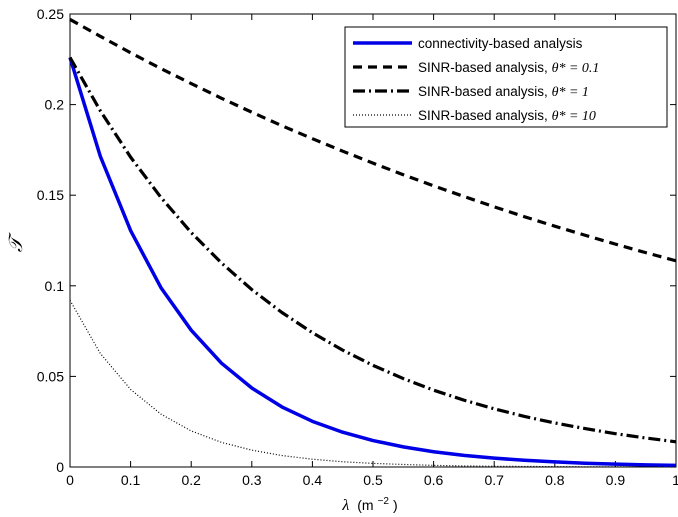 The image size is (678, 517). Describe the element at coordinates (616, 480) in the screenshot. I see `x-tick-label: 0.9` at that location.